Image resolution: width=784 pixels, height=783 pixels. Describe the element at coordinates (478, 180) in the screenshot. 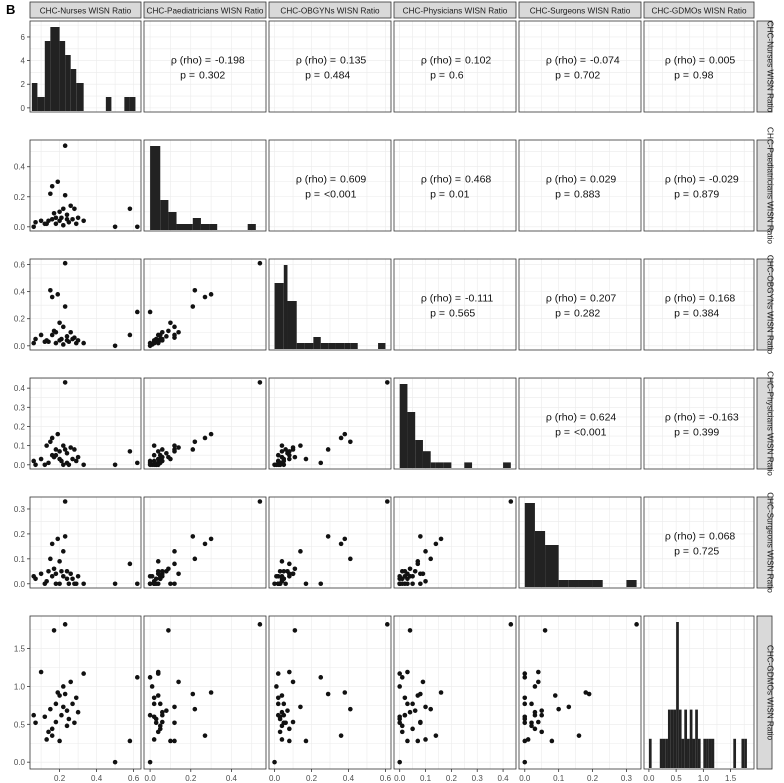

I see `rho-value: 0.468` at that location.